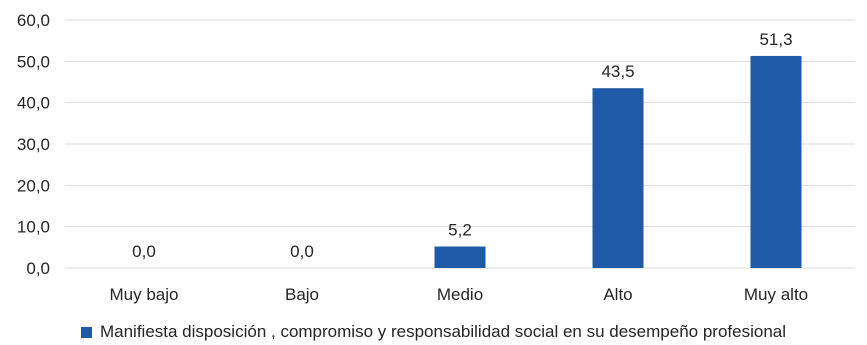  Describe the element at coordinates (86, 332) in the screenshot. I see `legend-swatch` at that location.